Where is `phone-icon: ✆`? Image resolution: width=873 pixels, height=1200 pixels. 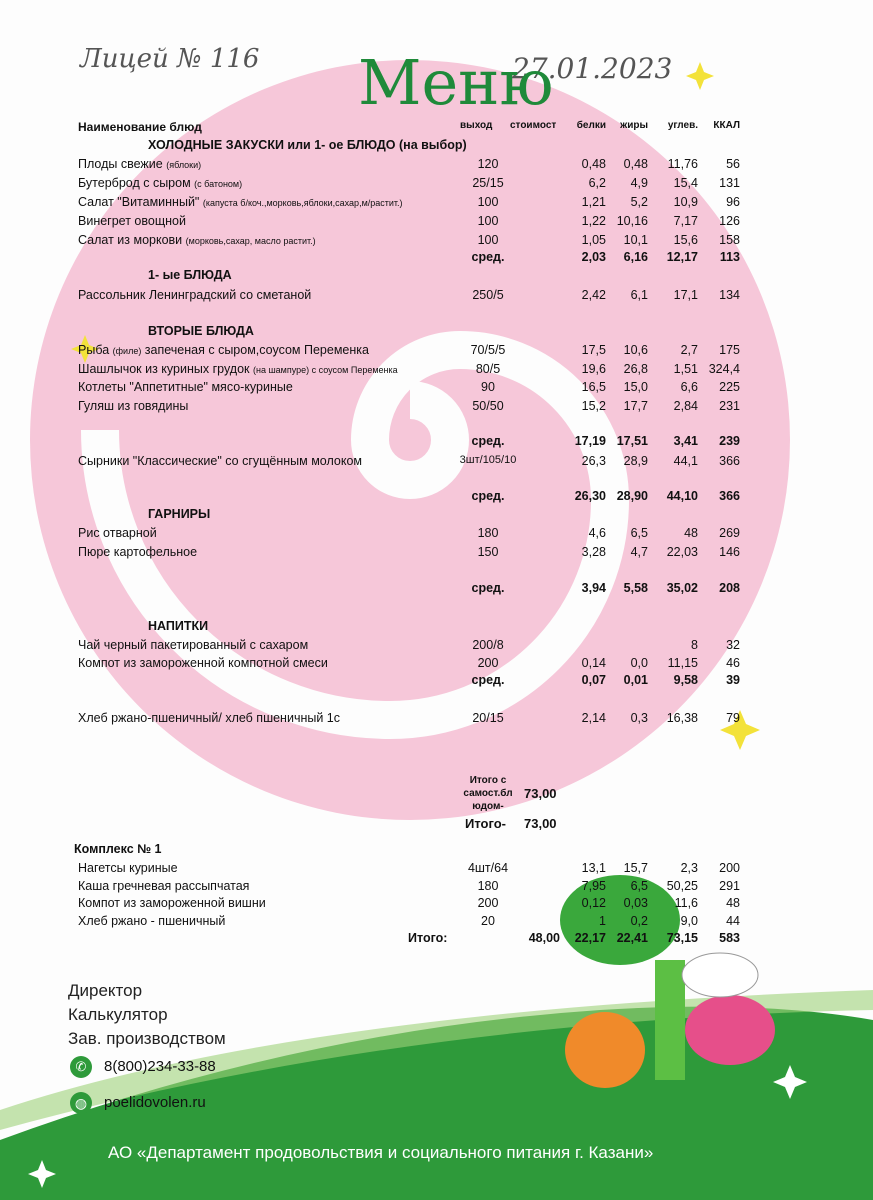
phone-icon: ✆ is located at coordinates (81, 1067).